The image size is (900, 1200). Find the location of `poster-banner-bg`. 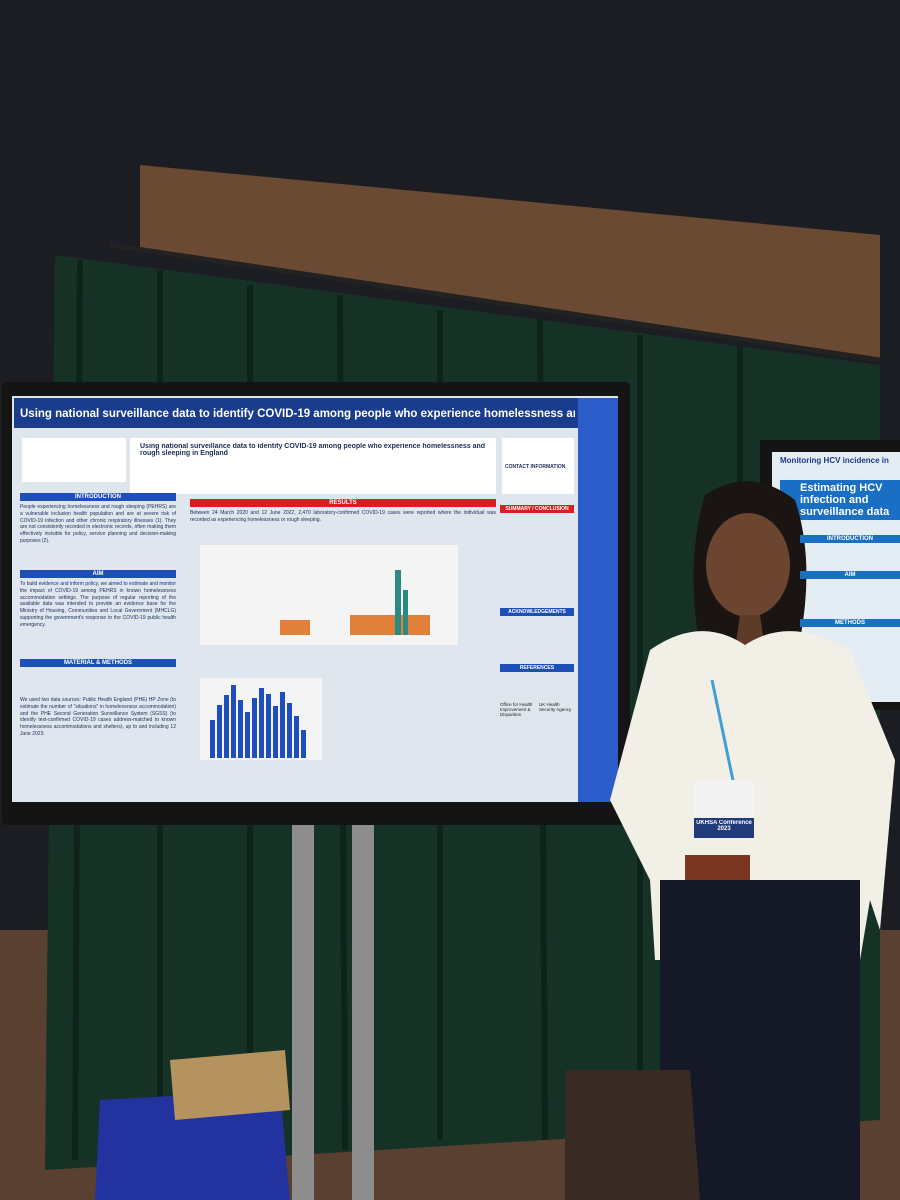

poster-banner-bg is located at coordinates (296, 413).